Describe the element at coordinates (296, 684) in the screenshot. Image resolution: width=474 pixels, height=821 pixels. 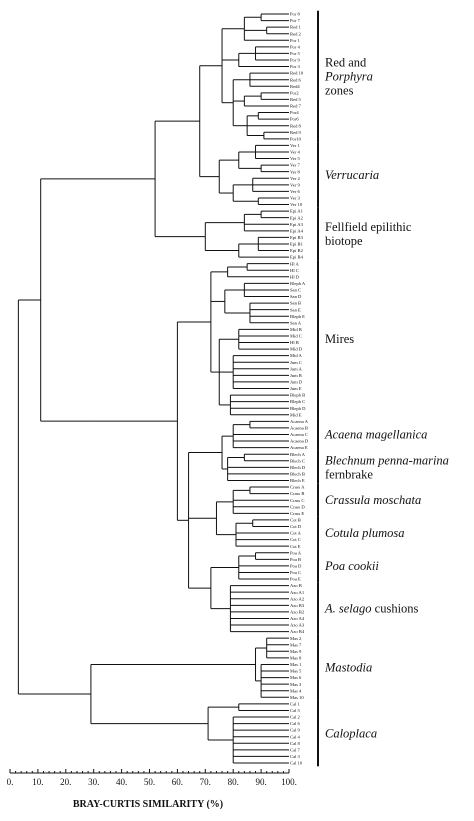
I see `leaf-label: Mas 3` at that location.